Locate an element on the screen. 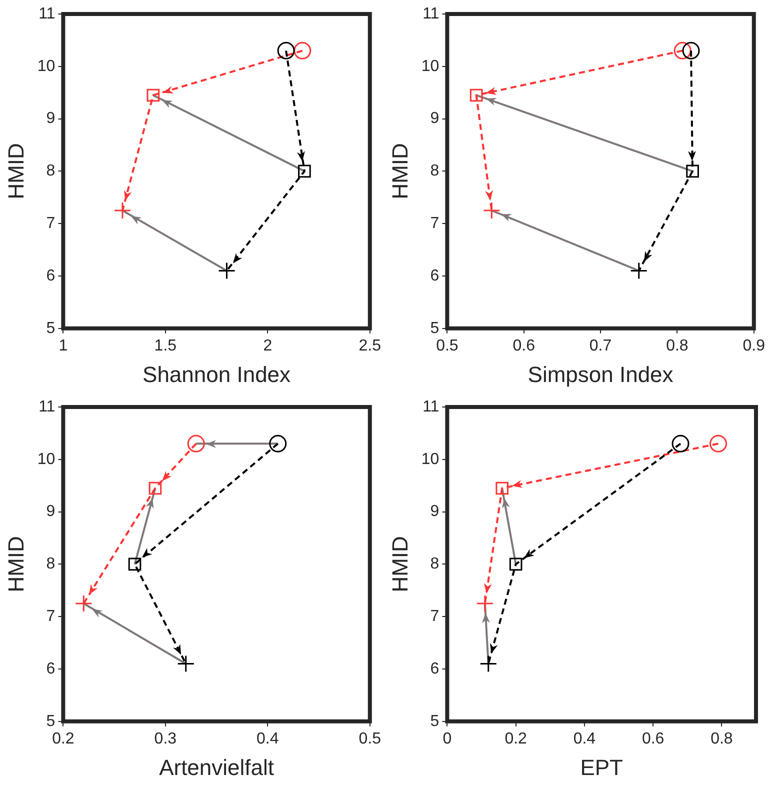 The width and height of the screenshot is (768, 787). x-tick-label: 1.5 is located at coordinates (165, 345).